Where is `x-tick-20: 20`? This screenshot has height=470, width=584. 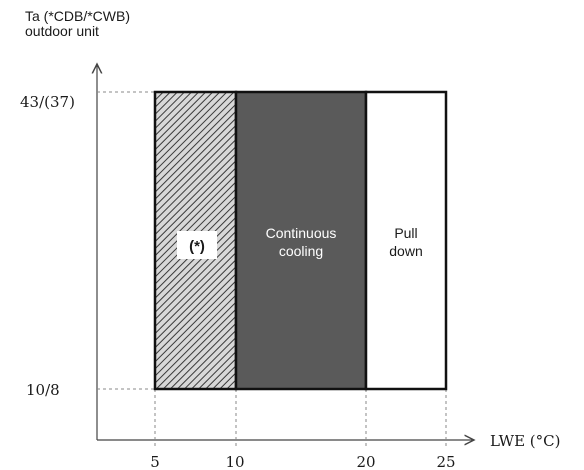 x-tick-20: 20 is located at coordinates (365, 461).